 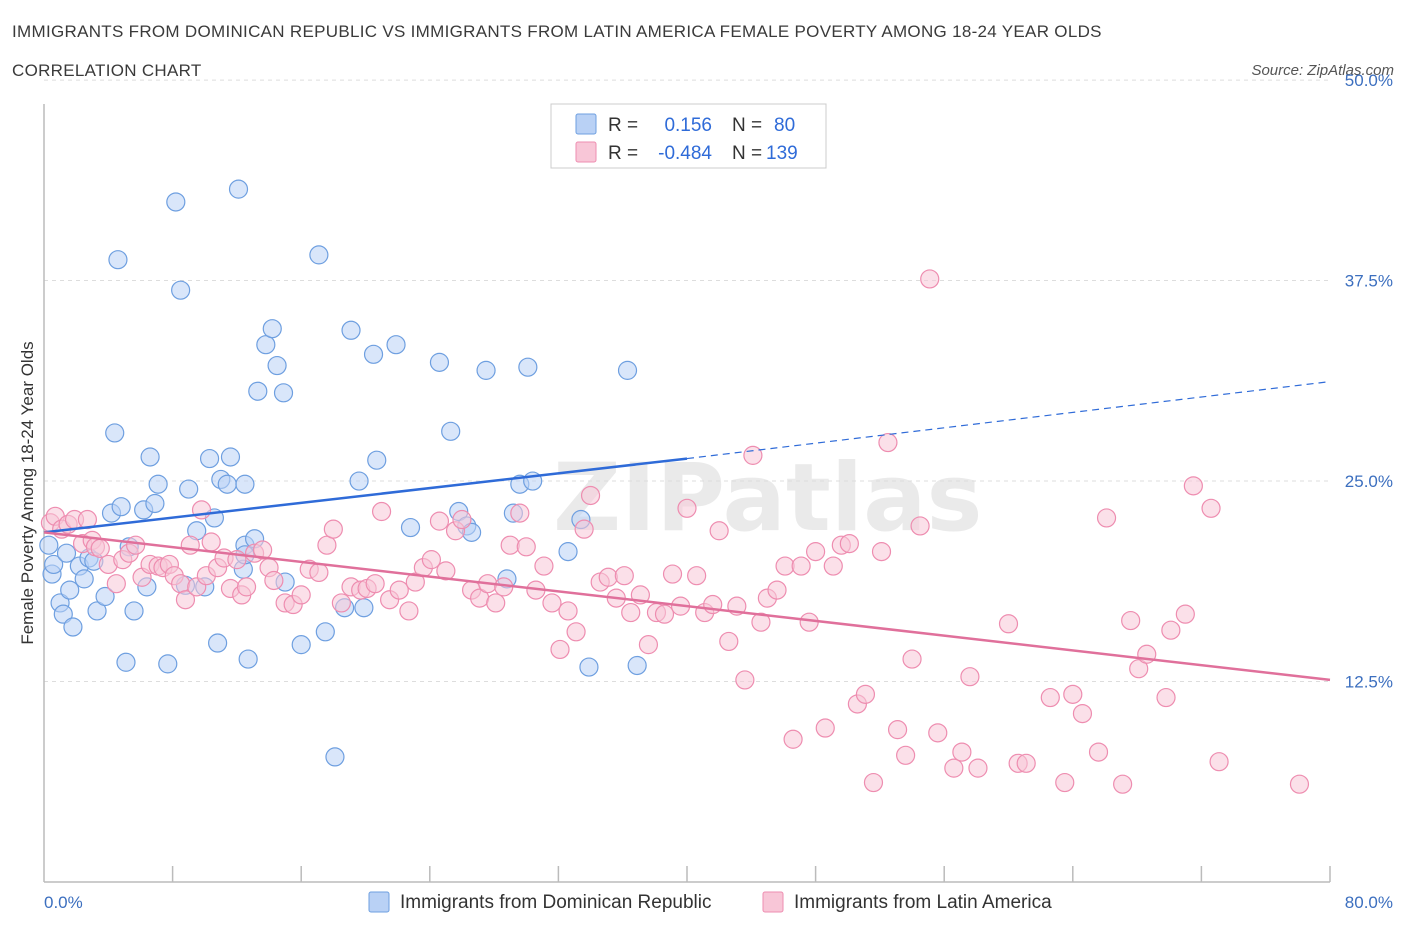 What do you see at coordinates (1008, 420) in the screenshot?
I see `trend-line-dominican-republic-projection` at bounding box center [1008, 420].